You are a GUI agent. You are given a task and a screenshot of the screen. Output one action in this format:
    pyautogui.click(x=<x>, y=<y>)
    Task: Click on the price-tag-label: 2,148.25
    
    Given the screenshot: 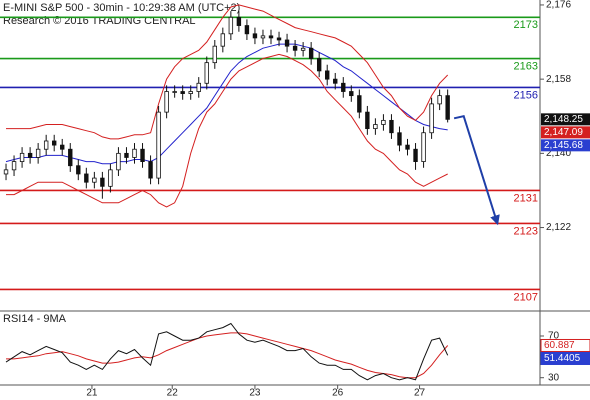 What is the action you would take?
    pyautogui.click(x=563, y=119)
    